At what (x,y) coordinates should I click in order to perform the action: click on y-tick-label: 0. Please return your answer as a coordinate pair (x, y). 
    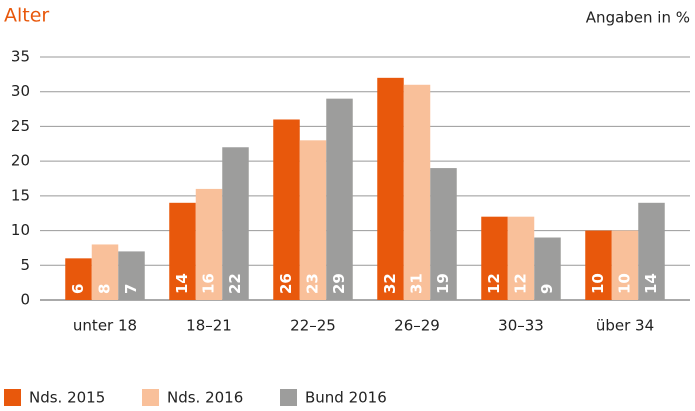
    Looking at the image, I should click on (25, 300).